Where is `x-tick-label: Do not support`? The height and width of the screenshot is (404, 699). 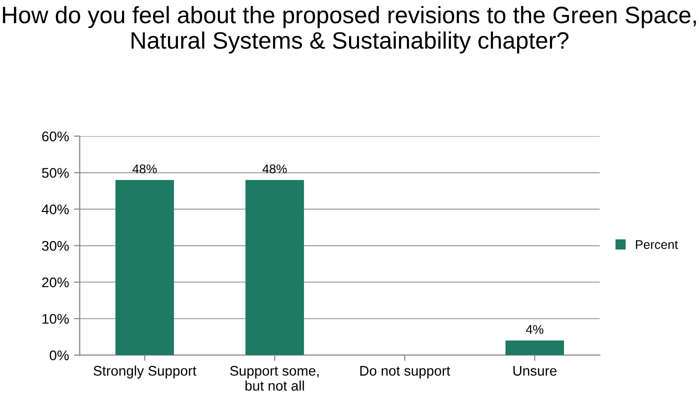 x-tick-label: Do not support is located at coordinates (405, 372).